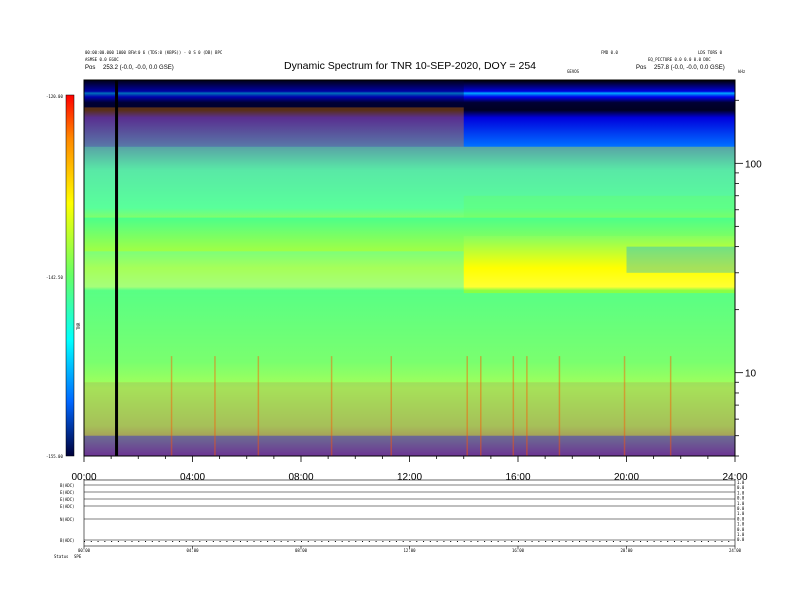  I want to click on aux-x-axis: 00:00 04:00 08:00 12:00 16:00 20:00 24:00, so click(410, 549).